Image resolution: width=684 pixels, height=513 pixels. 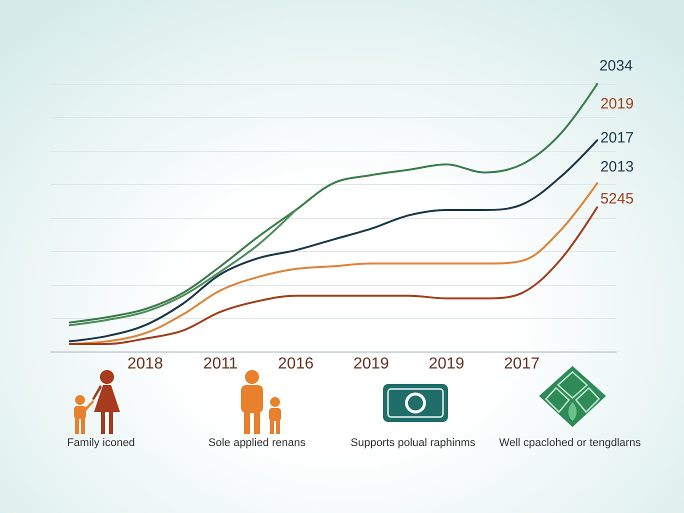 What do you see at coordinates (617, 138) in the screenshot?
I see `annotation: 2017` at bounding box center [617, 138].